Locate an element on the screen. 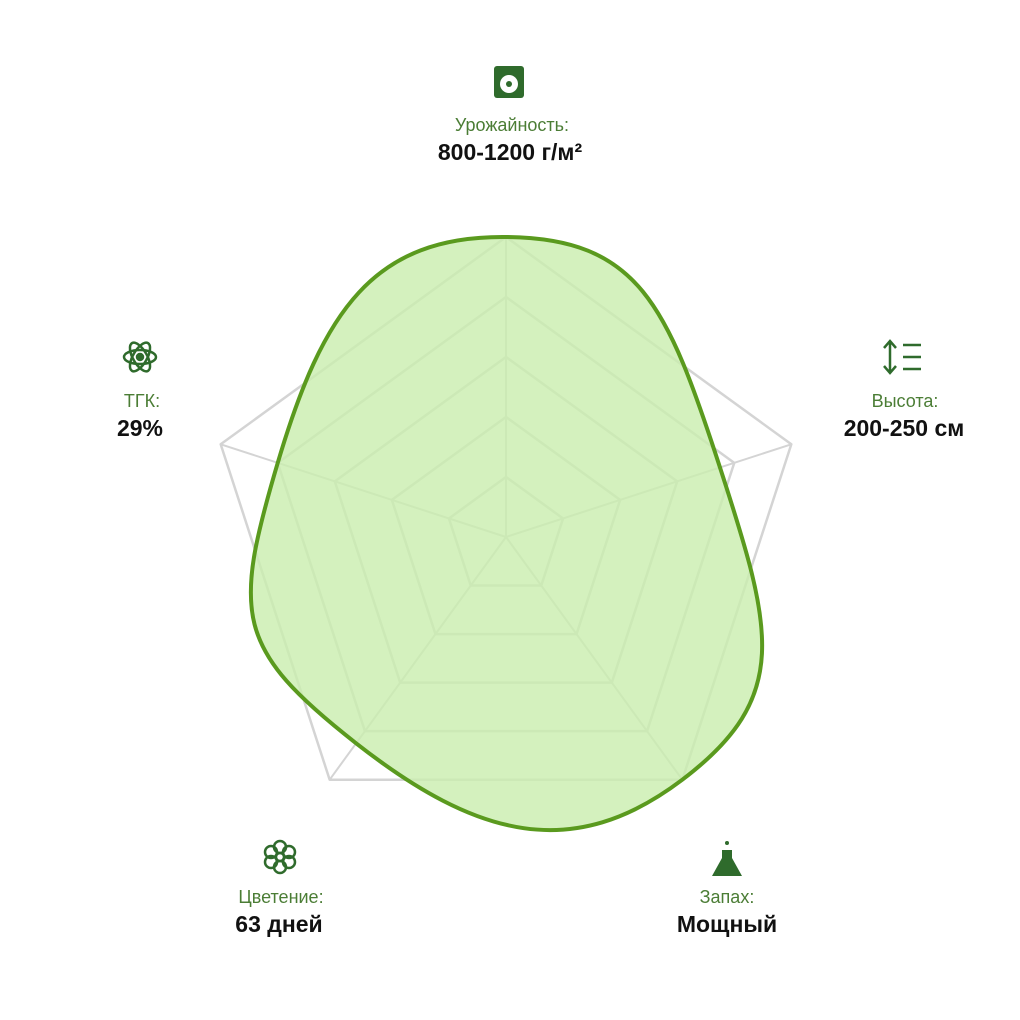 Image resolution: width=1020 pixels, height=1020 pixels. axis-detail: 63 дней is located at coordinates (278, 924).